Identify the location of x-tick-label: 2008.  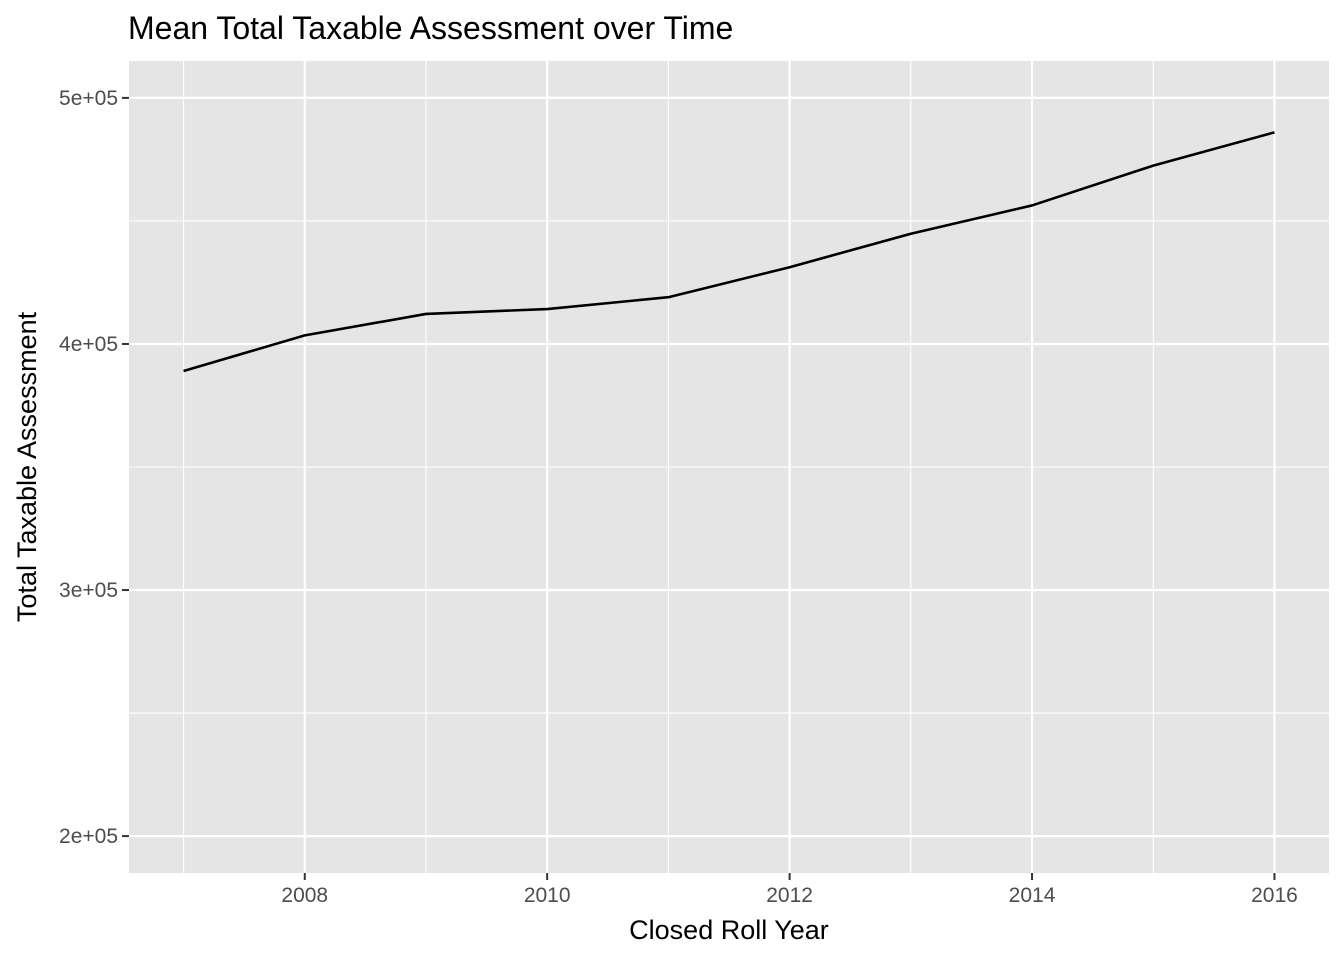
(304, 895).